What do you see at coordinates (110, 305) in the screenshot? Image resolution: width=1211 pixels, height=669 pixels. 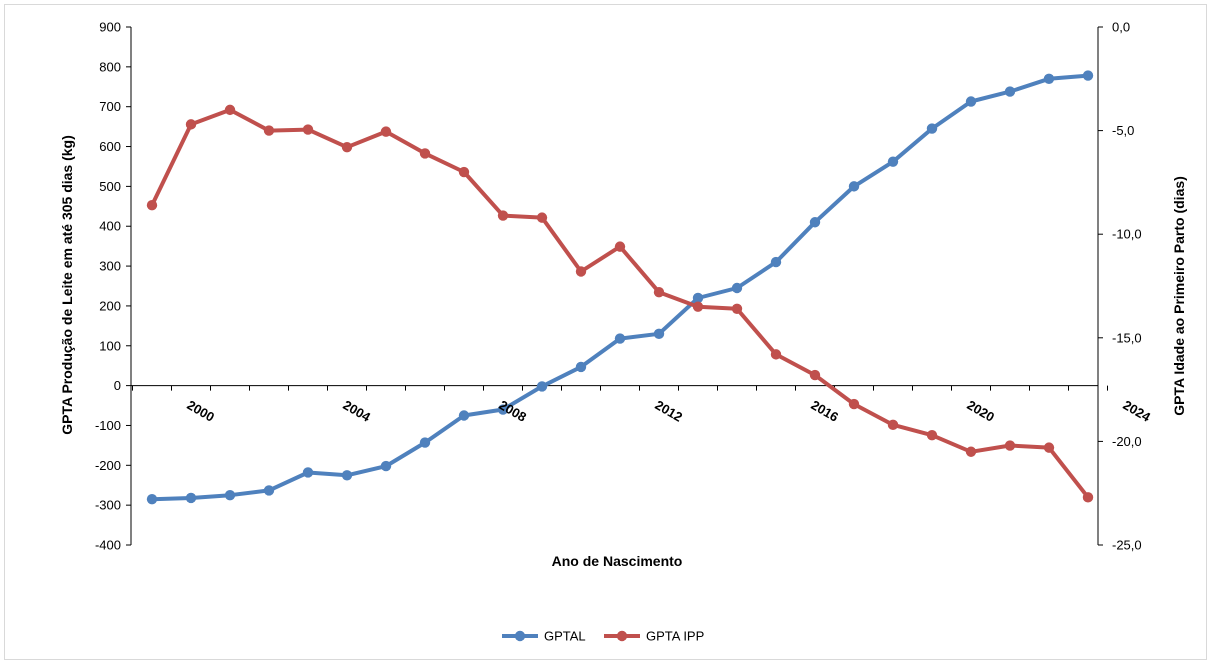 I see `y-left-tick-label: 200` at bounding box center [110, 305].